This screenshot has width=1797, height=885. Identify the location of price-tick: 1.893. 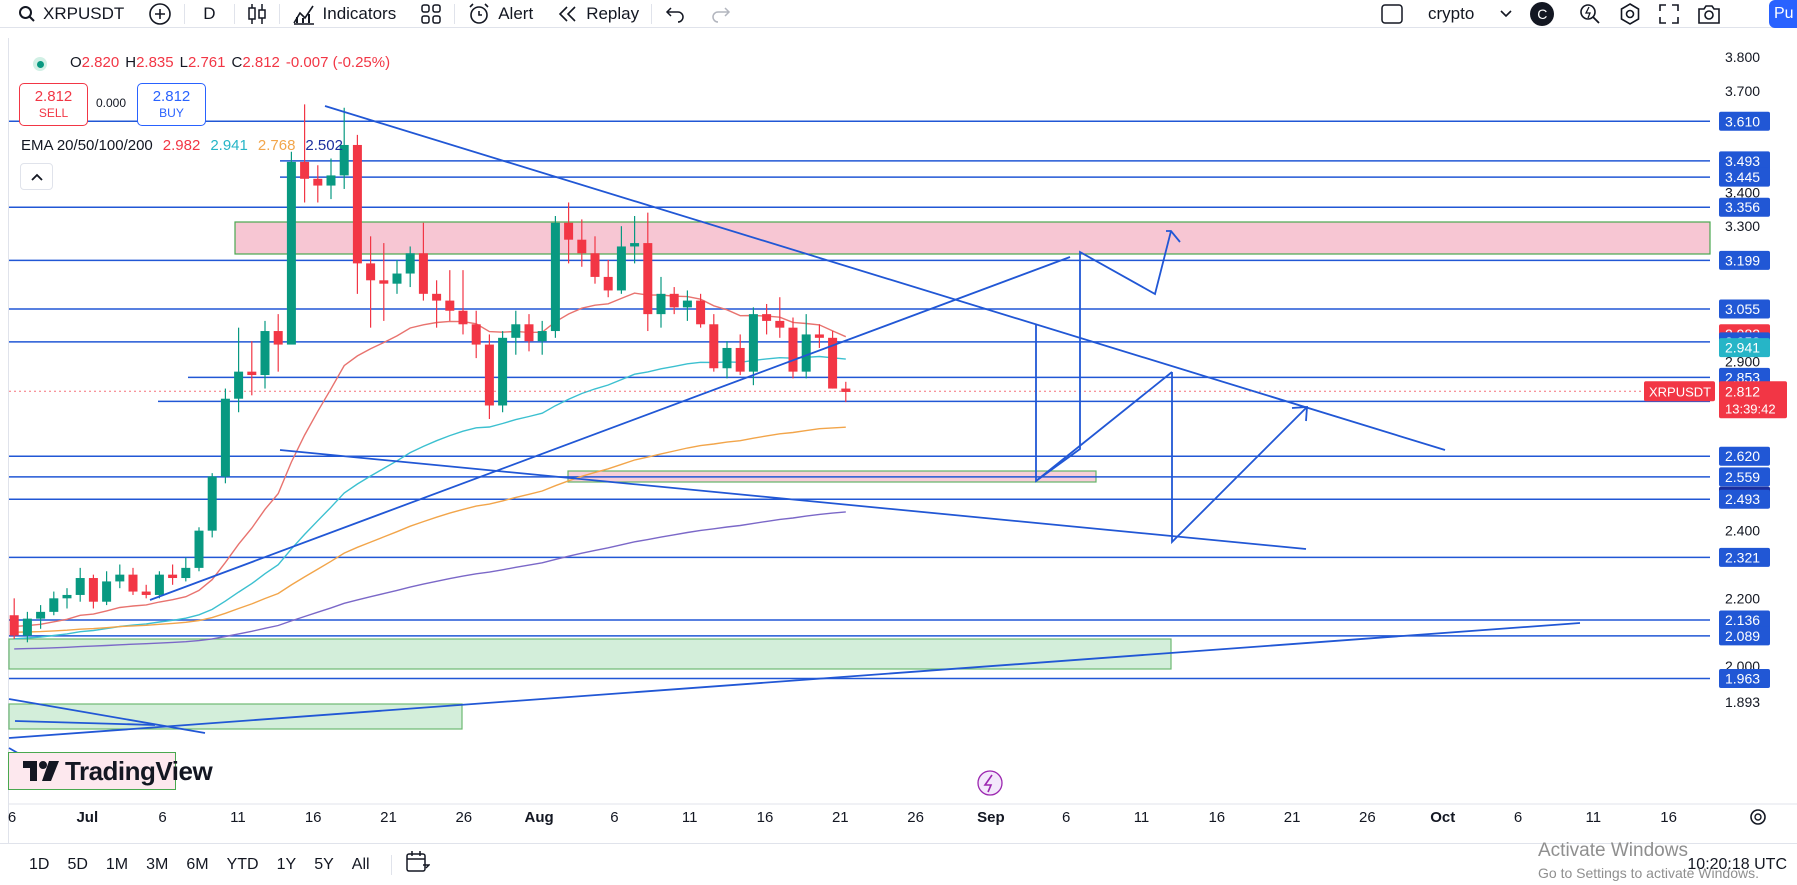
(1742, 702).